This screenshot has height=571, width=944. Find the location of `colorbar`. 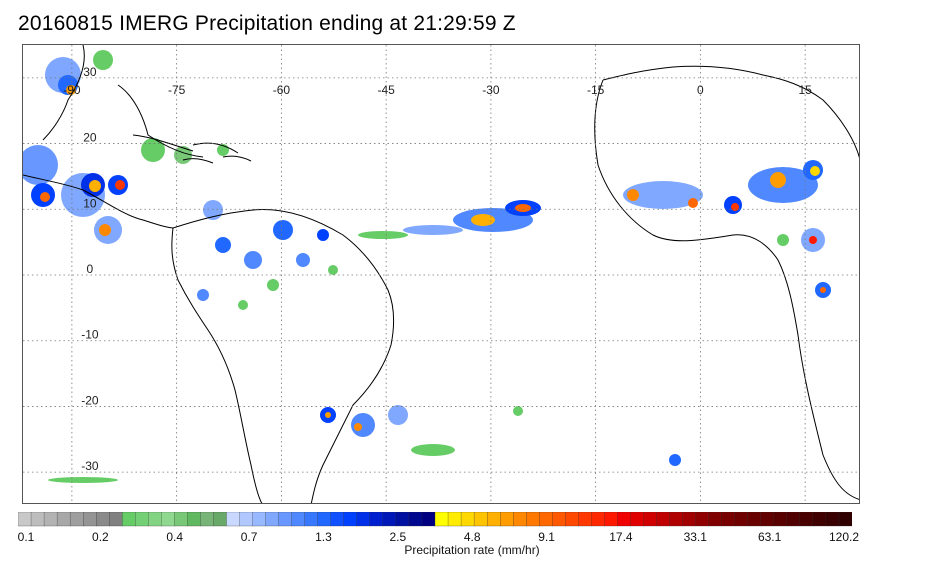

colorbar is located at coordinates (435, 519).